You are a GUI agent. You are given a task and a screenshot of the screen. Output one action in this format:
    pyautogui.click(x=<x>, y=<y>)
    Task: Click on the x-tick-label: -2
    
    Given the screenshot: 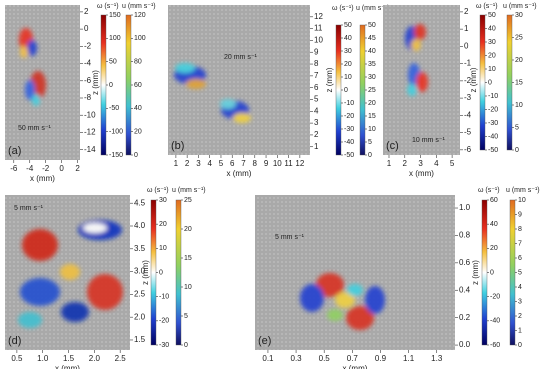 What is the action you would take?
    pyautogui.click(x=46, y=168)
    